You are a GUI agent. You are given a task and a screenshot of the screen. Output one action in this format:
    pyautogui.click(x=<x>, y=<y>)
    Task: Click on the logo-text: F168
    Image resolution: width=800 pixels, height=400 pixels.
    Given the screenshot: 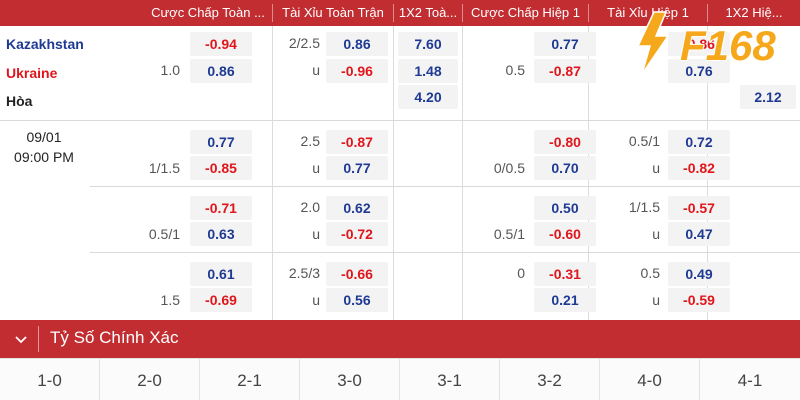 What is the action you would take?
    pyautogui.click(x=728, y=45)
    